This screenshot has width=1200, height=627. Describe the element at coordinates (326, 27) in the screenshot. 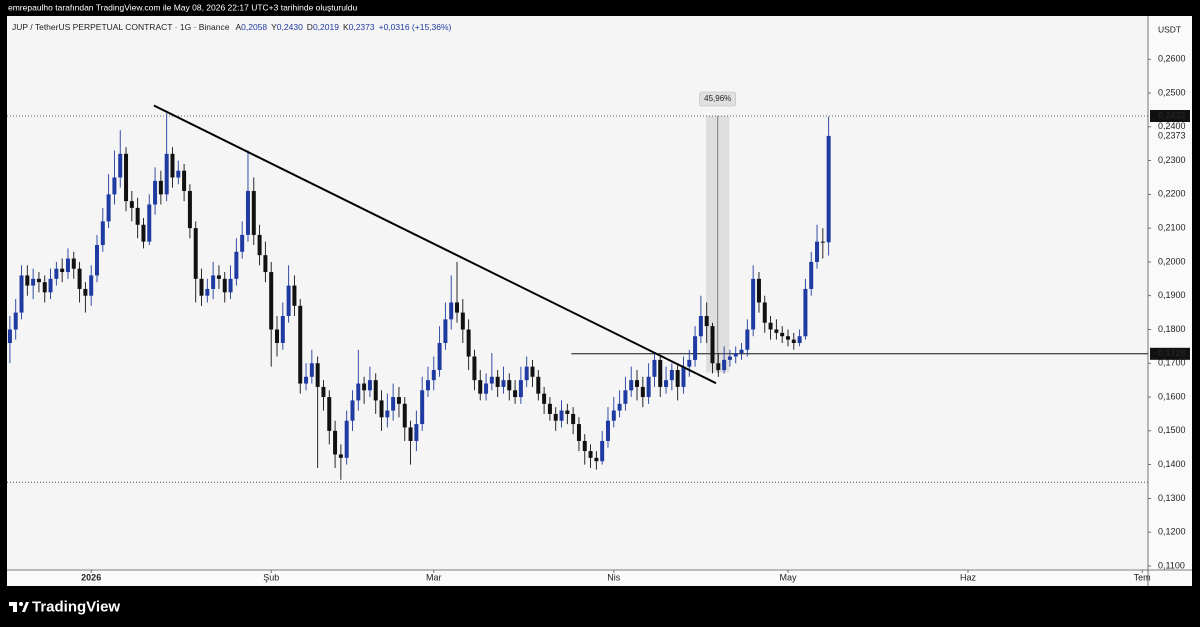

I see `ohlc-value: 0,2019` at that location.